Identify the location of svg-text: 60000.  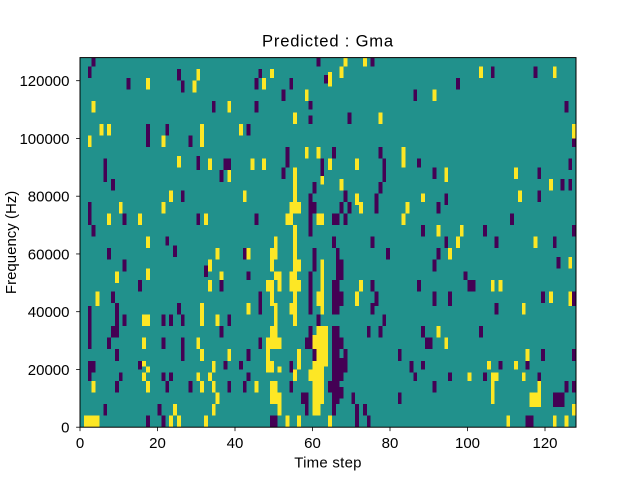
(49, 254).